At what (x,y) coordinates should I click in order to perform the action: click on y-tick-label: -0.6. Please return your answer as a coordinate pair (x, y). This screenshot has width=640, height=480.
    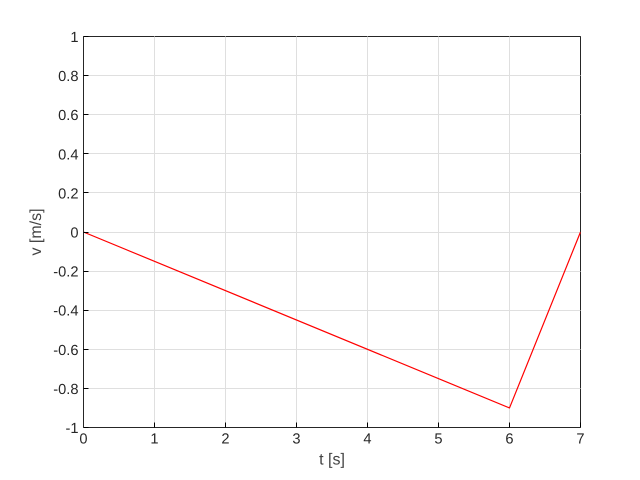
    Looking at the image, I should click on (66, 350).